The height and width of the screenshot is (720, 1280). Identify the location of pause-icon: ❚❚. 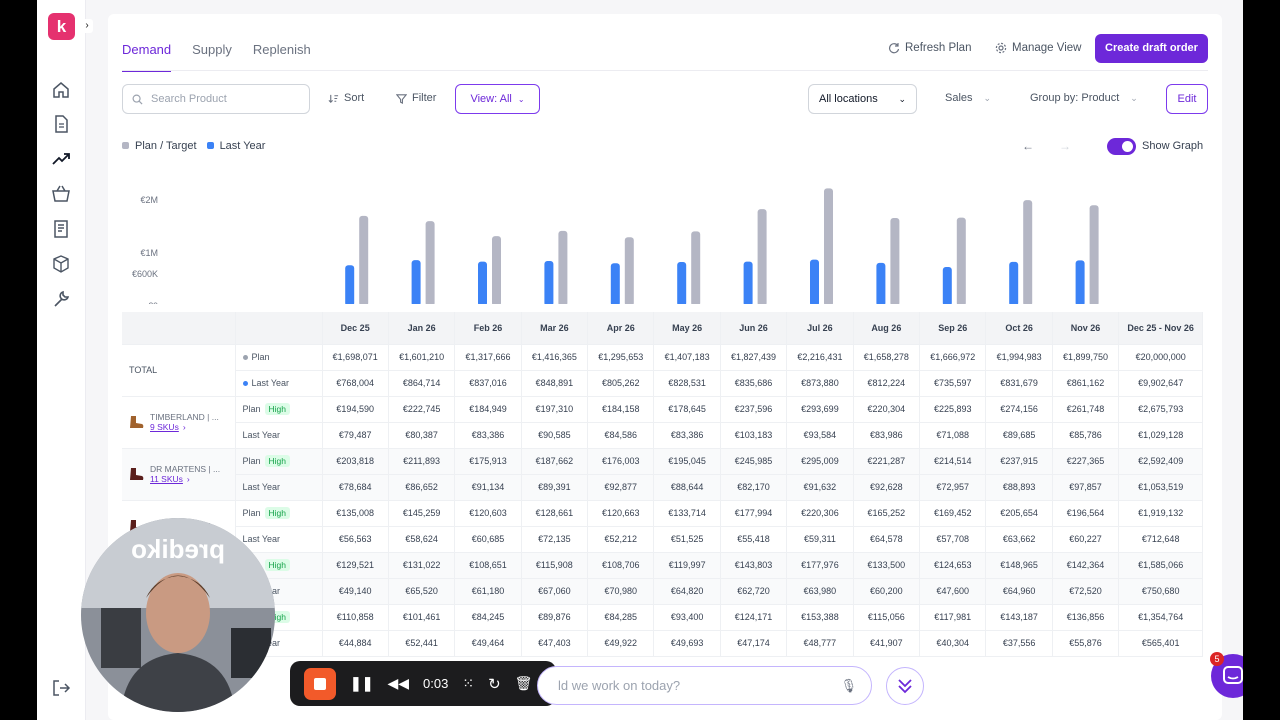
(362, 683).